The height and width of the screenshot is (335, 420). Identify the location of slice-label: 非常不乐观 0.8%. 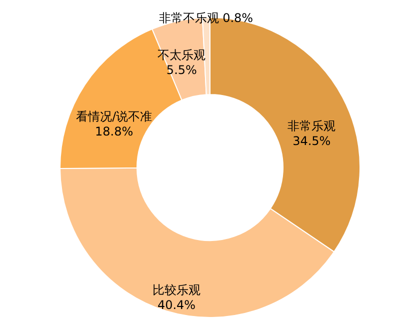
(206, 18).